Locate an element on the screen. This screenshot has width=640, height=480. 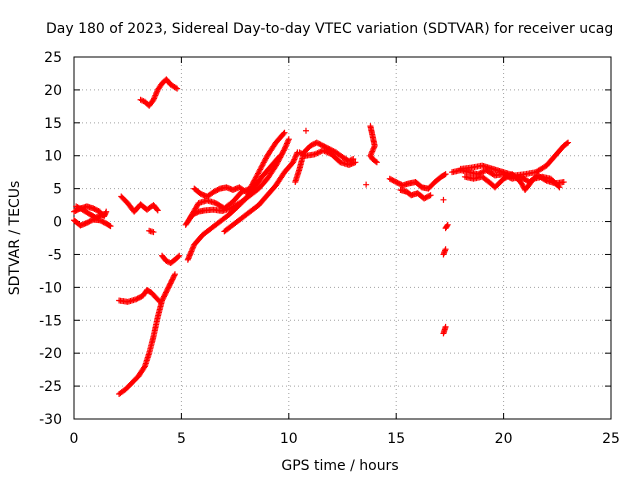
y-tick-label: 20 is located at coordinates (53, 91).